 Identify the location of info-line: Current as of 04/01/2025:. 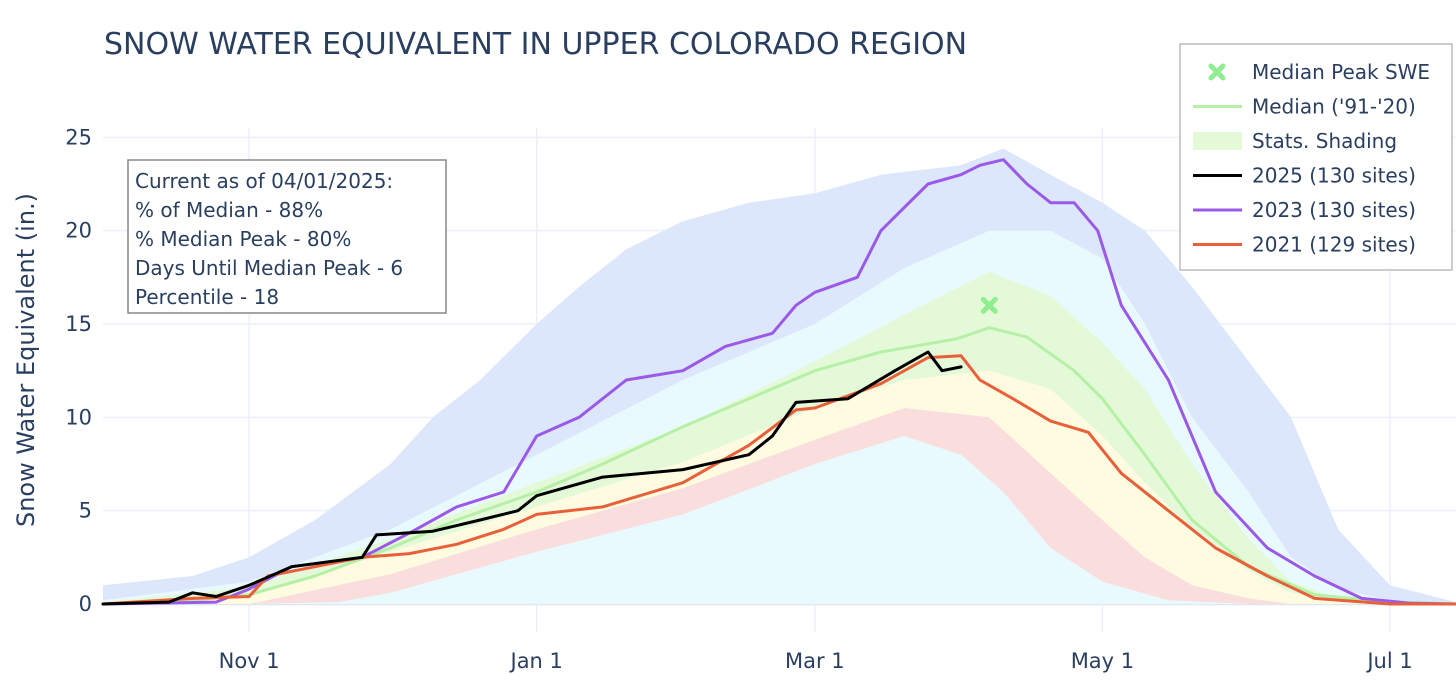
(264, 181).